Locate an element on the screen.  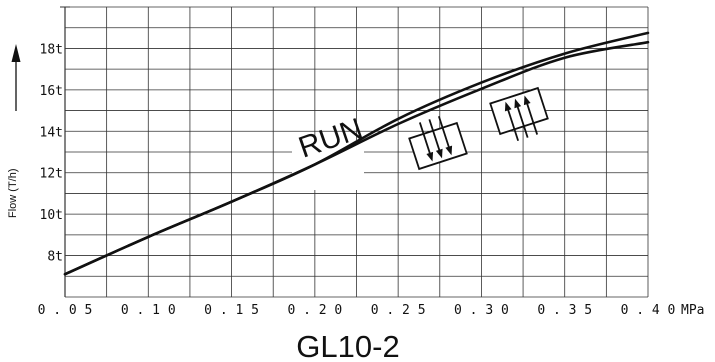
decreasing-pressure-marker is located at coordinates (438, 143).